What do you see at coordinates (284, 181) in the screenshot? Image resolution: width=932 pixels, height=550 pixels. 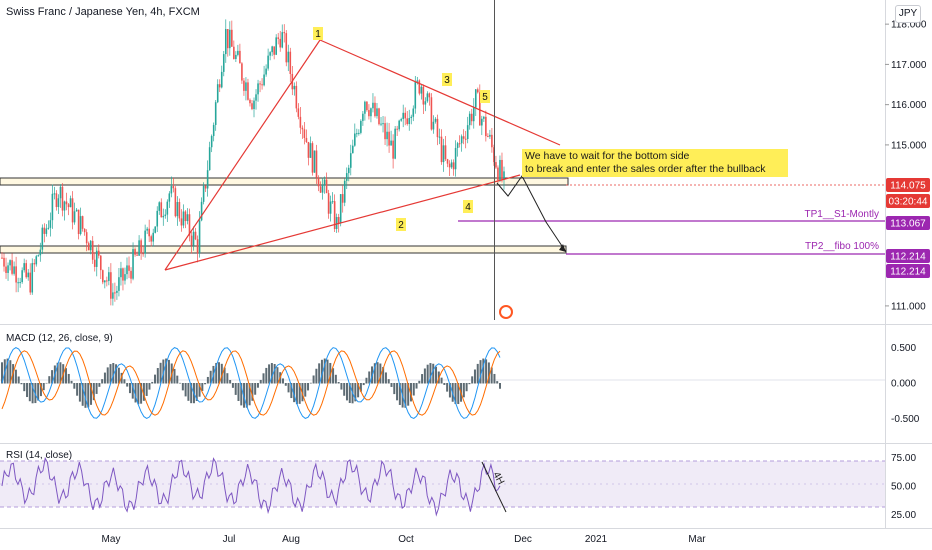 I see `upper-zone-rect` at bounding box center [284, 181].